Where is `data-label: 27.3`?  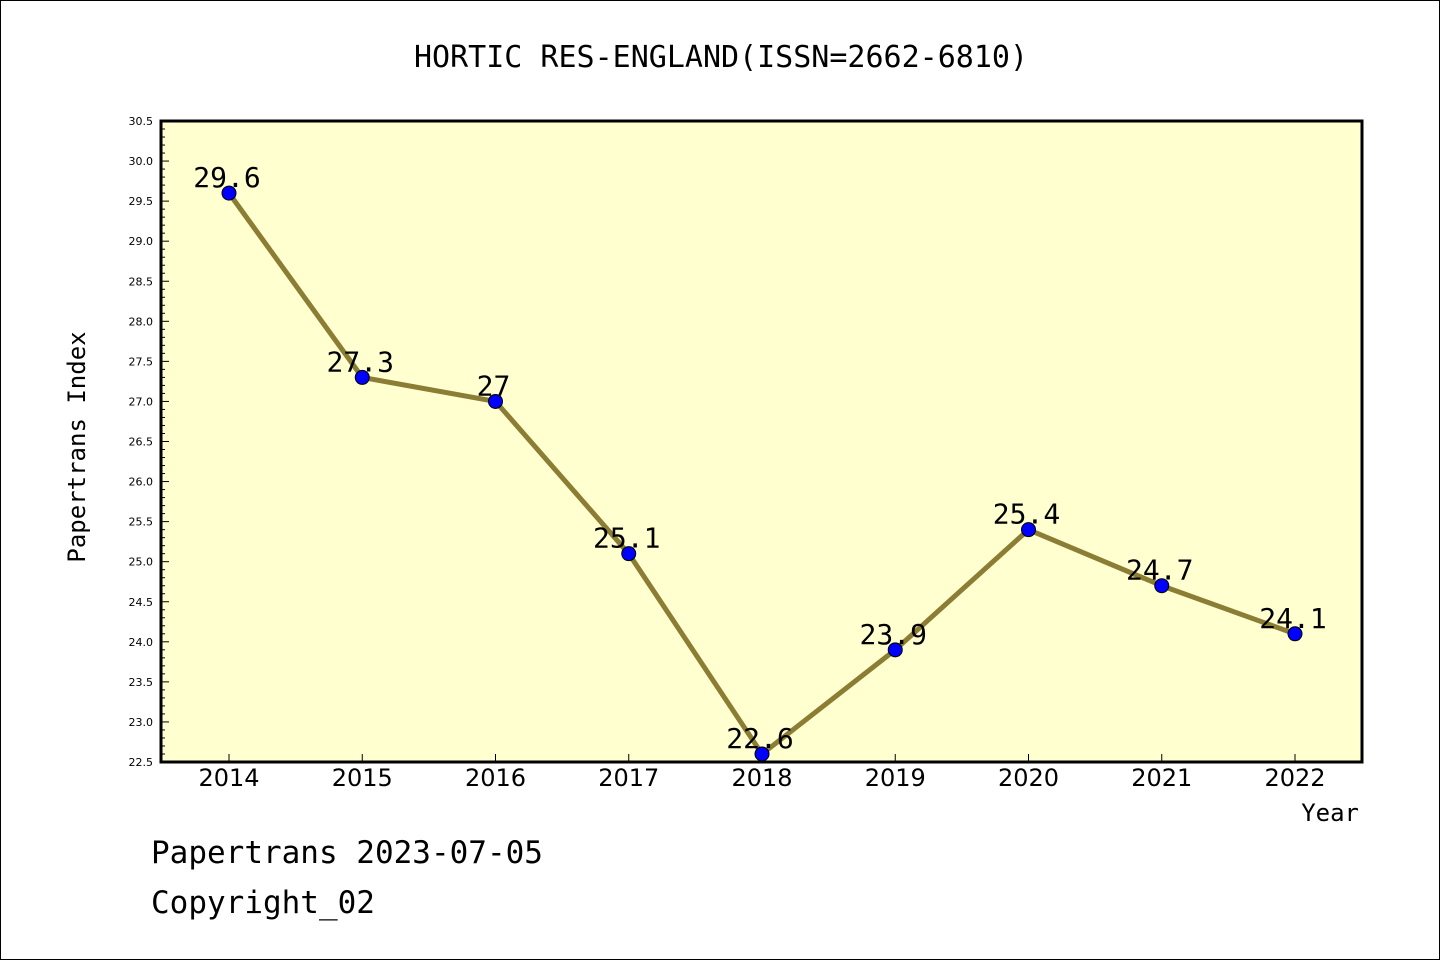 data-label: 27.3 is located at coordinates (360, 361).